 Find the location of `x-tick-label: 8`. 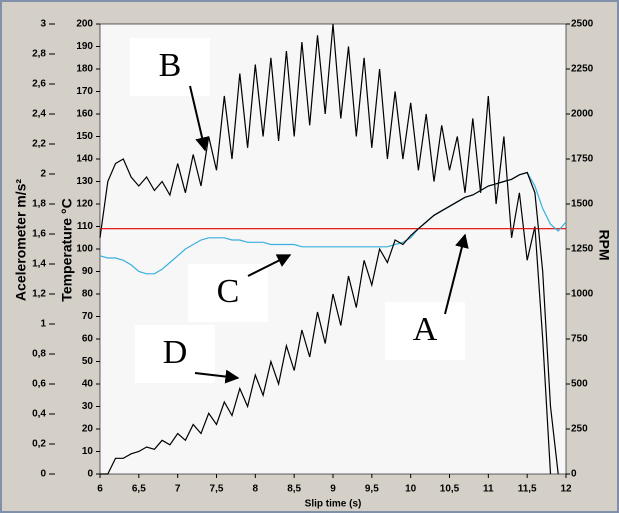

x-tick-label: 8 is located at coordinates (256, 489).